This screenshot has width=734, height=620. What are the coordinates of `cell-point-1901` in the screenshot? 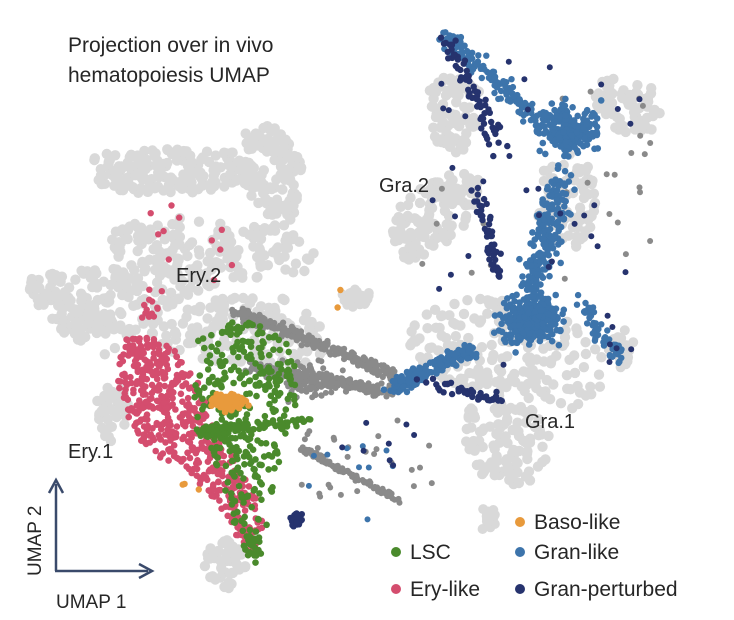 It's located at (301, 345).